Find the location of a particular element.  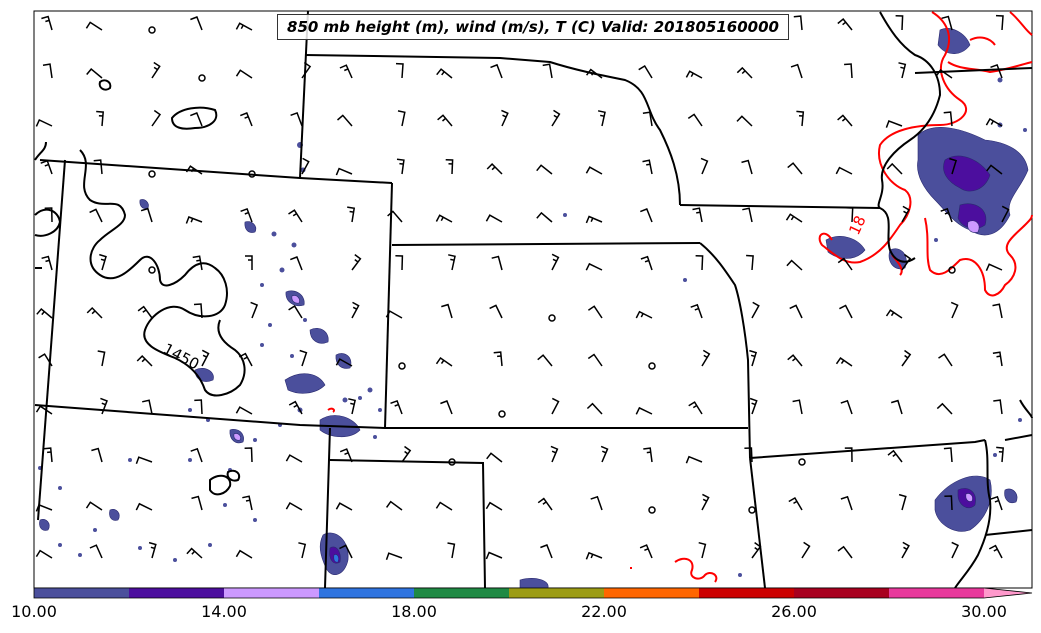

colorbar-tick-label: 10.00 is located at coordinates (34, 611).